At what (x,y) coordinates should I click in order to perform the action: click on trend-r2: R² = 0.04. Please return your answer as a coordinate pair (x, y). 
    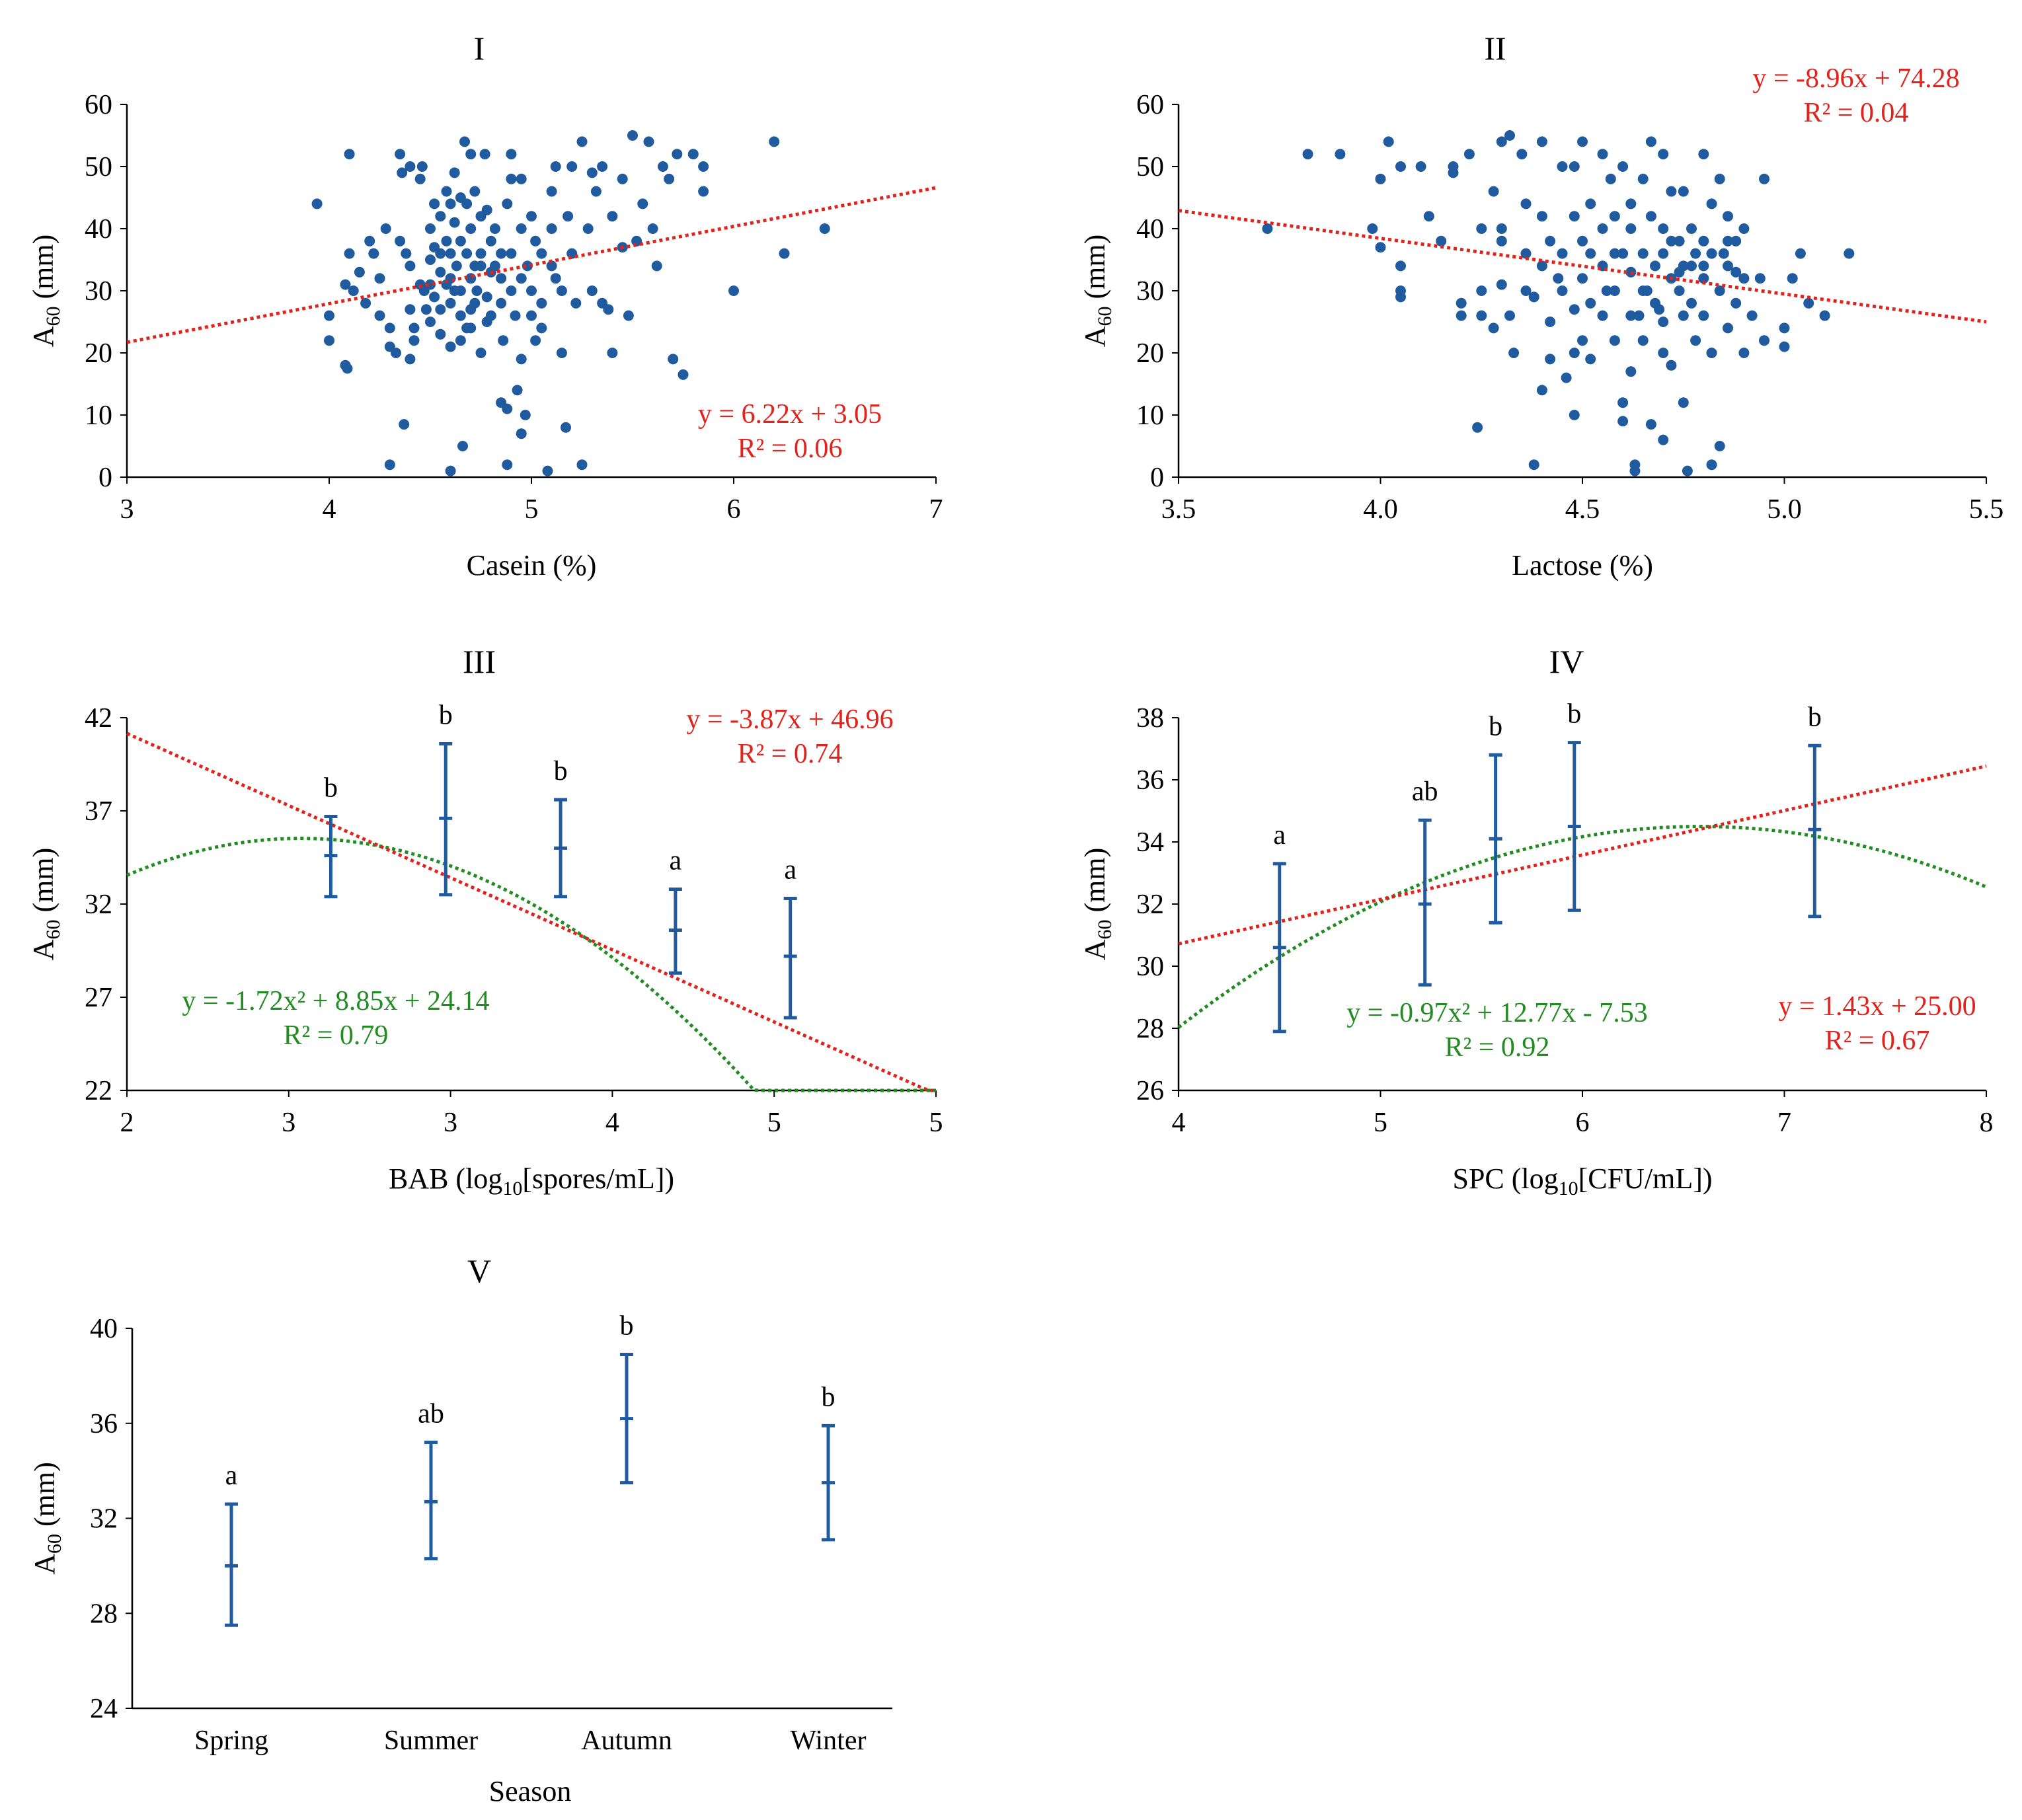
    Looking at the image, I should click on (1856, 113).